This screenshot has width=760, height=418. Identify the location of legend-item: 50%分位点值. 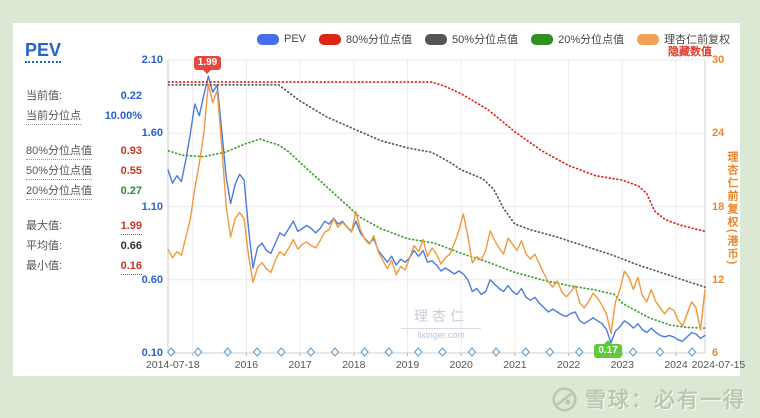
(471, 39).